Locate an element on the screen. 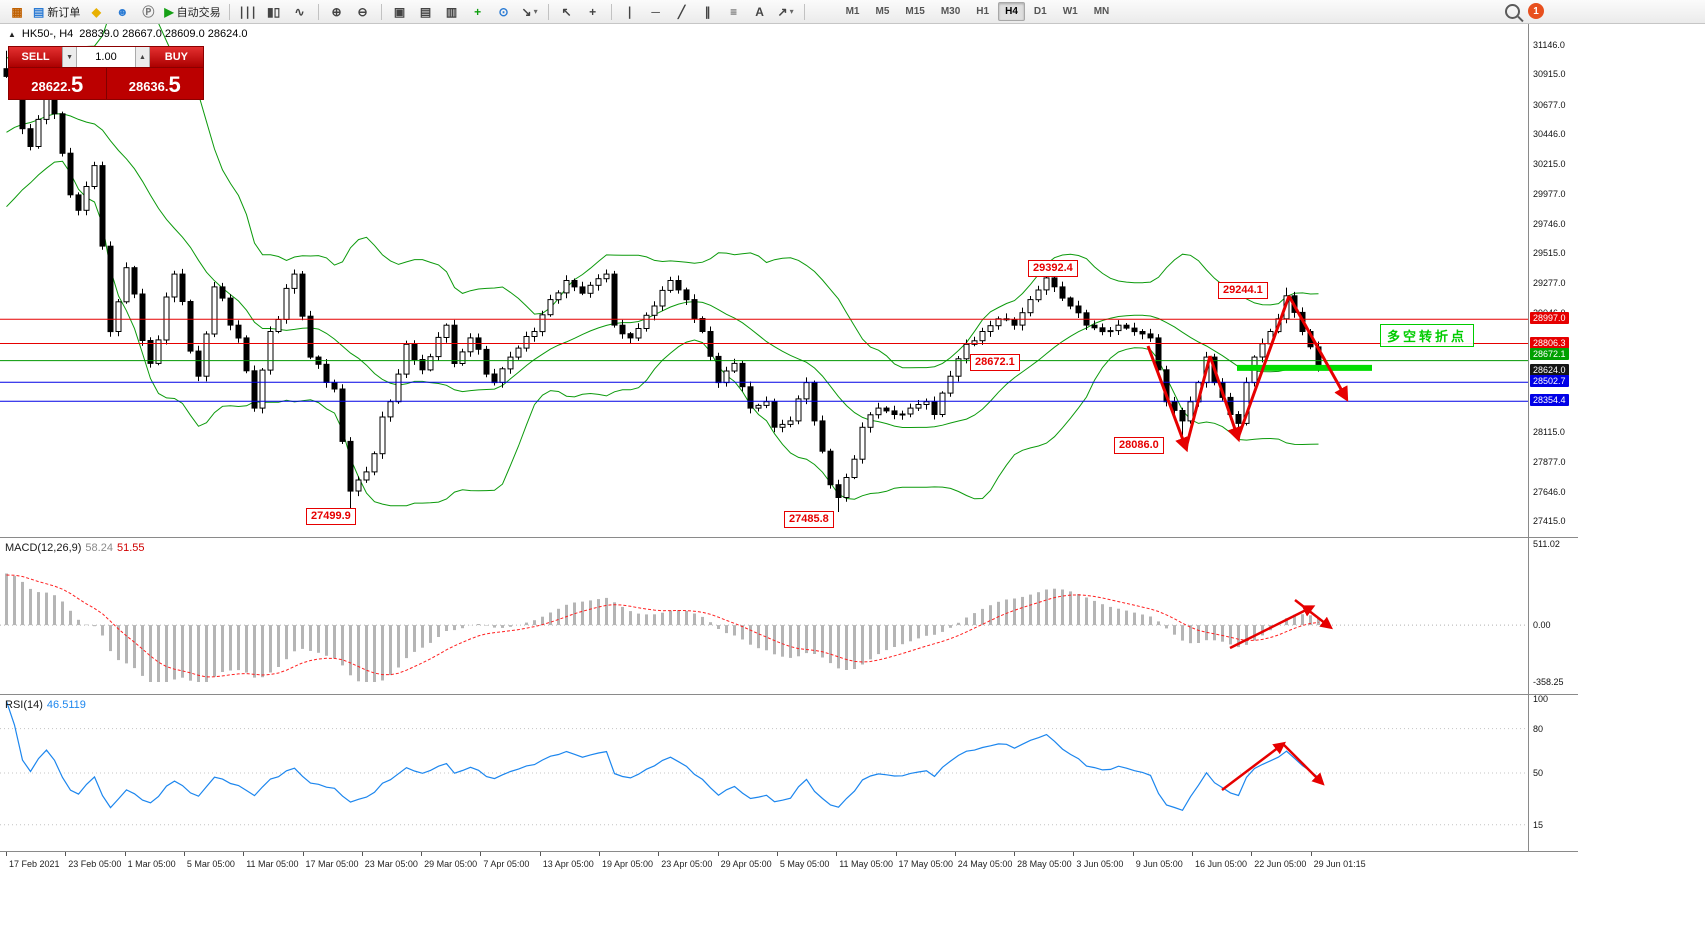 The height and width of the screenshot is (945, 1705). candlestick-chart-type-icon-glyph: ▮▯ is located at coordinates (273, 11).